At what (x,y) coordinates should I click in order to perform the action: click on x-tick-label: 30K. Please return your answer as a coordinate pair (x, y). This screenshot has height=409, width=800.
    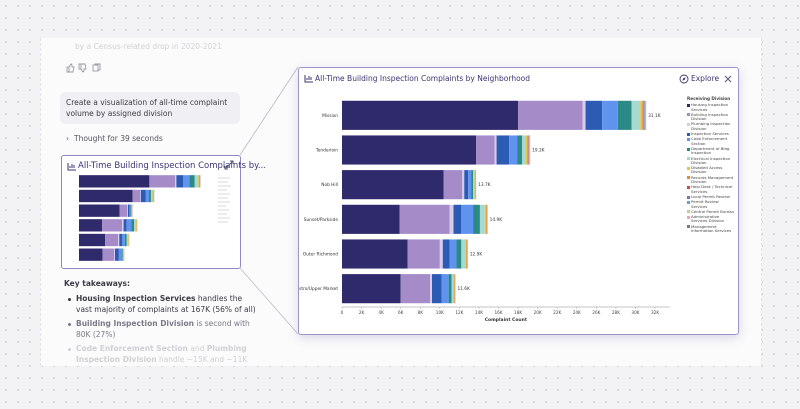
    Looking at the image, I should click on (635, 312).